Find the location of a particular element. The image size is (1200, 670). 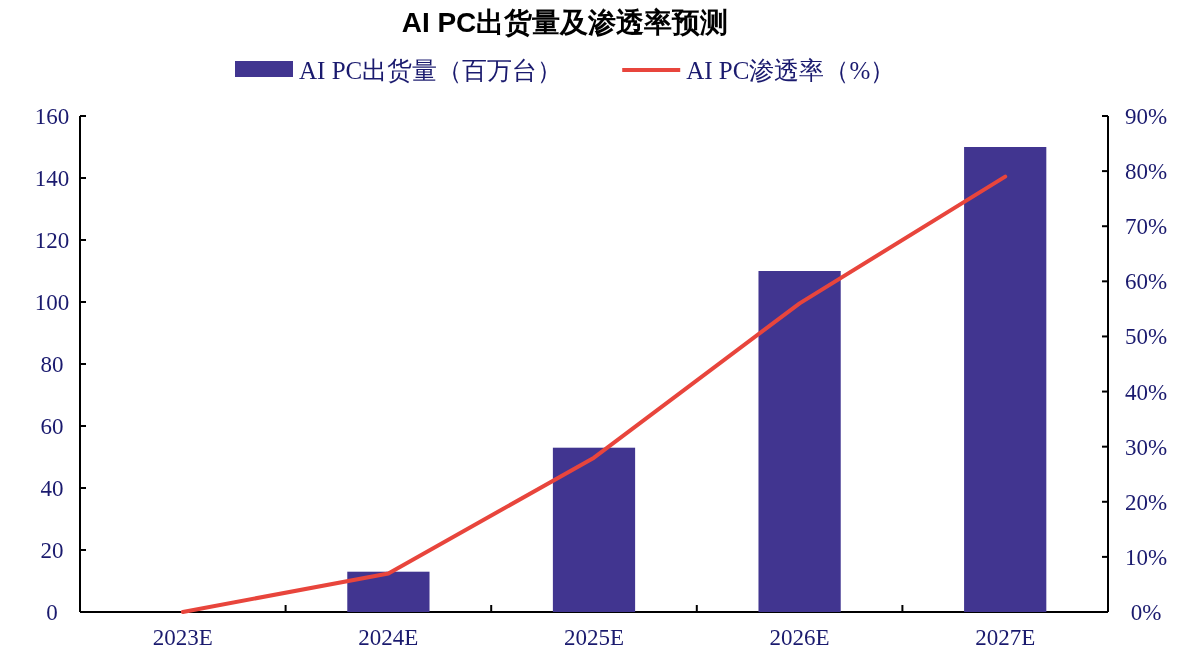

y-tick-label: 20 is located at coordinates (52, 550).